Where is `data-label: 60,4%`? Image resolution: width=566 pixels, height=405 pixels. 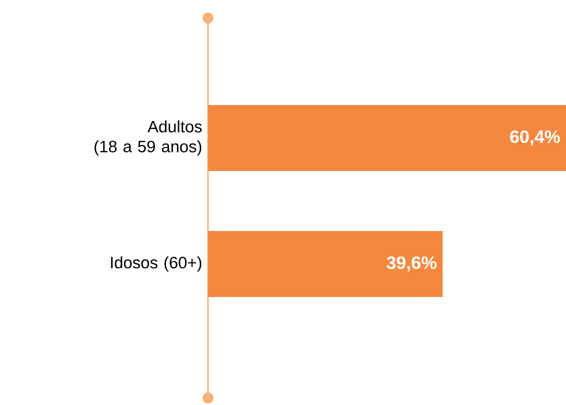 data-label: 60,4% is located at coordinates (535, 138).